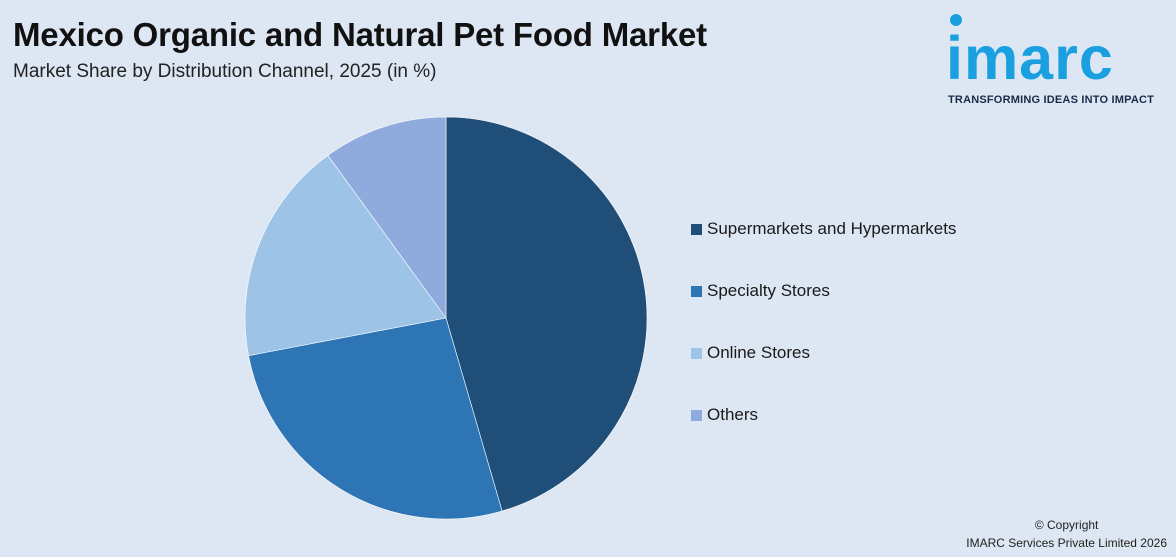 The height and width of the screenshot is (557, 1176). What do you see at coordinates (823, 373) in the screenshot?
I see `legend-item: Online Stores` at bounding box center [823, 373].